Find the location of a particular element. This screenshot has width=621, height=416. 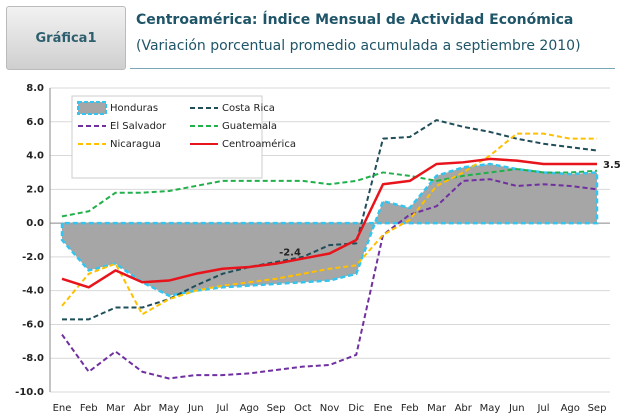

y-tick-label: 0.0 is located at coordinates (35, 223).